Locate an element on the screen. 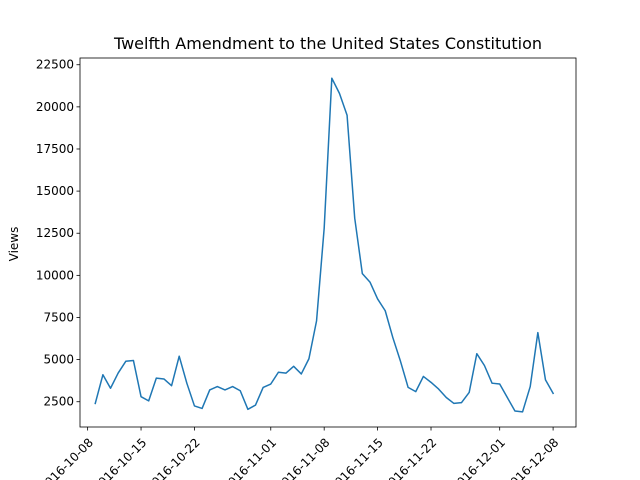 The height and width of the screenshot is (480, 640). y-tick-label: 10000 is located at coordinates (55, 275).